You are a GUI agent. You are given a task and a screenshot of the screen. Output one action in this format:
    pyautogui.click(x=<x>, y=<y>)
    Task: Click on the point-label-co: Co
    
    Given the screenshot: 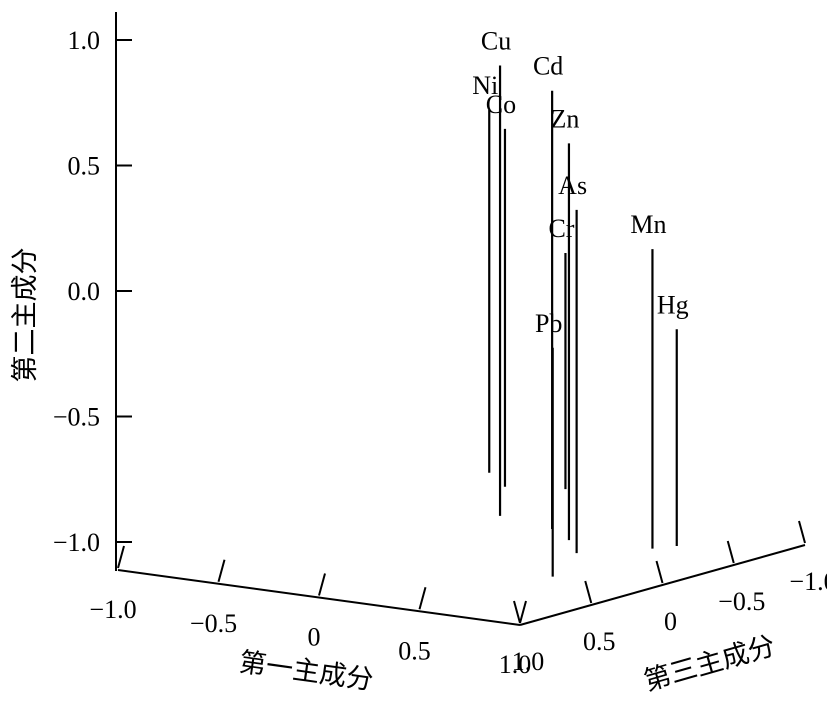 What is the action you would take?
    pyautogui.click(x=501, y=104)
    